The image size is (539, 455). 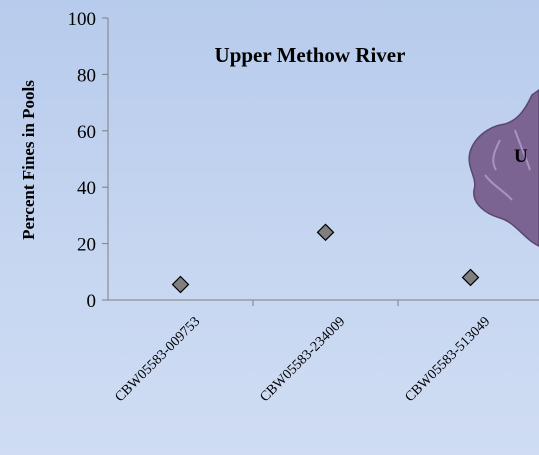 What do you see at coordinates (503, 168) in the screenshot?
I see `map-inset-image: U` at bounding box center [503, 168].